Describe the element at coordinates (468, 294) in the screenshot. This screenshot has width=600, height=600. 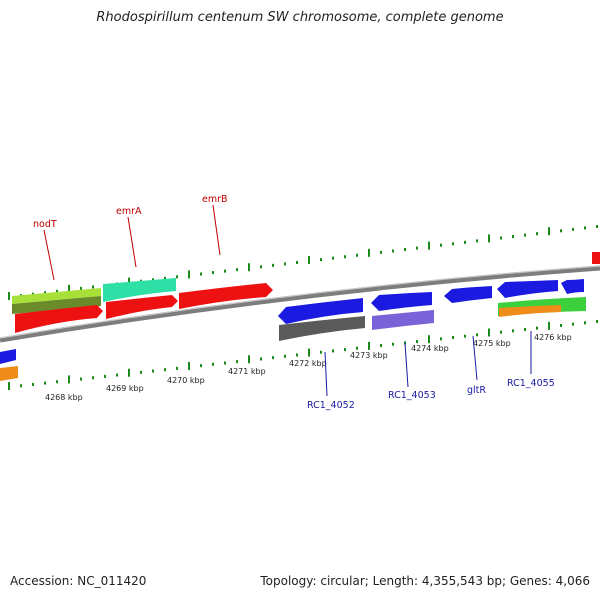
I see `gene-gltR-arrow` at that location.